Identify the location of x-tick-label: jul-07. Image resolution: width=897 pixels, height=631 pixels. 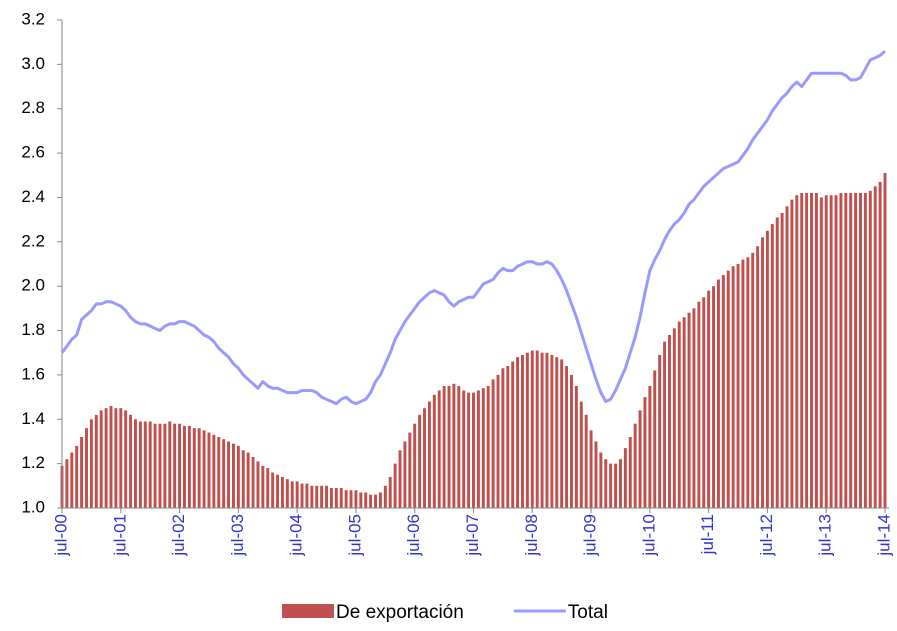
(472, 535).